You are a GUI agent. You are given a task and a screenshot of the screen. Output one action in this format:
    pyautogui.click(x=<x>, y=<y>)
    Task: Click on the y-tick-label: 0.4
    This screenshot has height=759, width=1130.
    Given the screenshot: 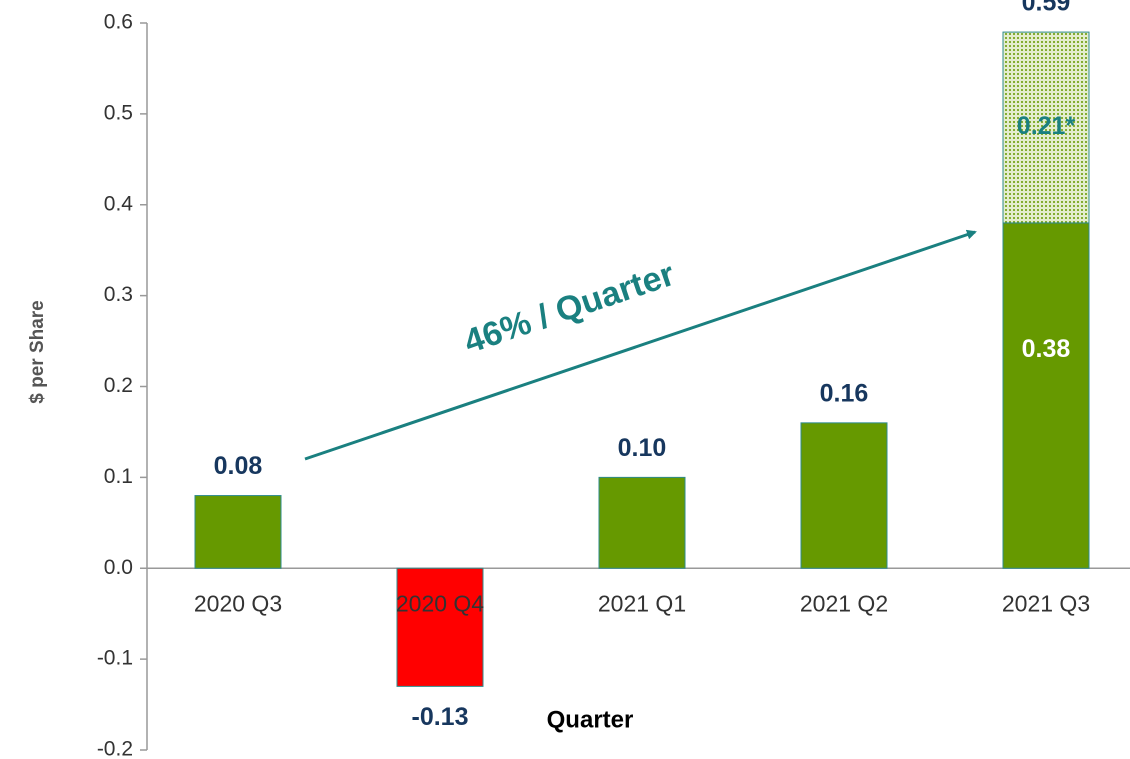 What is the action you would take?
    pyautogui.click(x=119, y=203)
    